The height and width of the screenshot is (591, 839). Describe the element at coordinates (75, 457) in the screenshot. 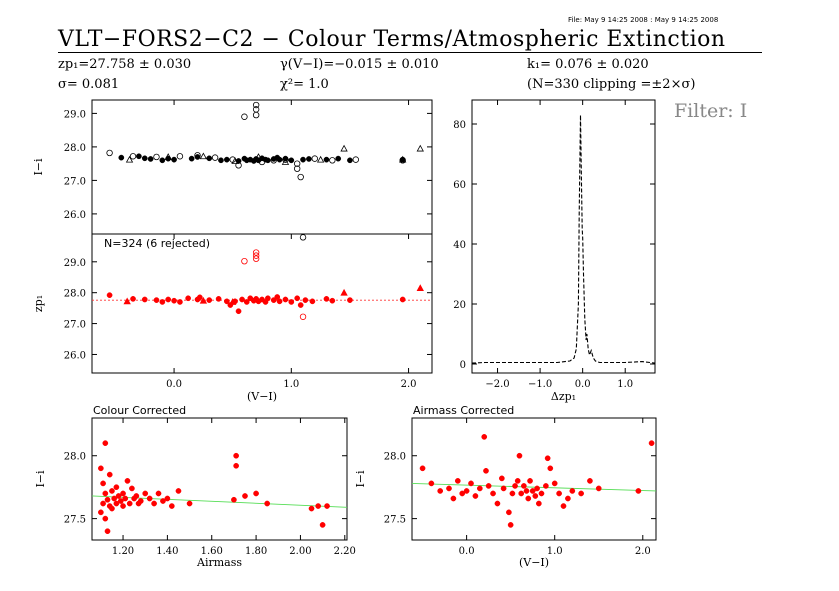

I see `p4-ytick-label: 28.0` at that location.